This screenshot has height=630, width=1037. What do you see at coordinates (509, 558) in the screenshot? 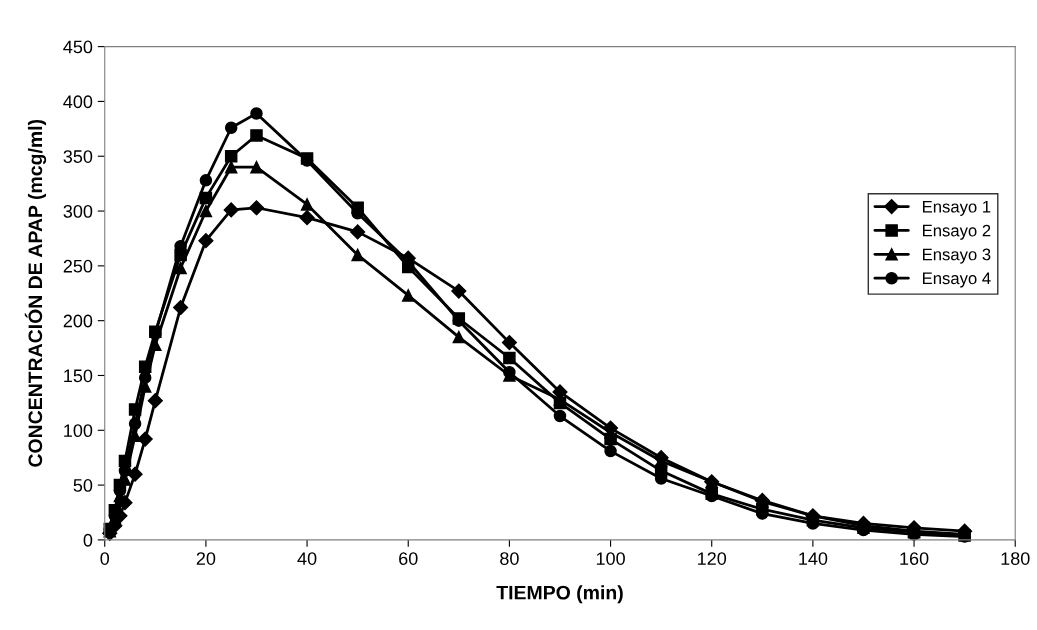
I see `x-tick-label: 80` at bounding box center [509, 558].